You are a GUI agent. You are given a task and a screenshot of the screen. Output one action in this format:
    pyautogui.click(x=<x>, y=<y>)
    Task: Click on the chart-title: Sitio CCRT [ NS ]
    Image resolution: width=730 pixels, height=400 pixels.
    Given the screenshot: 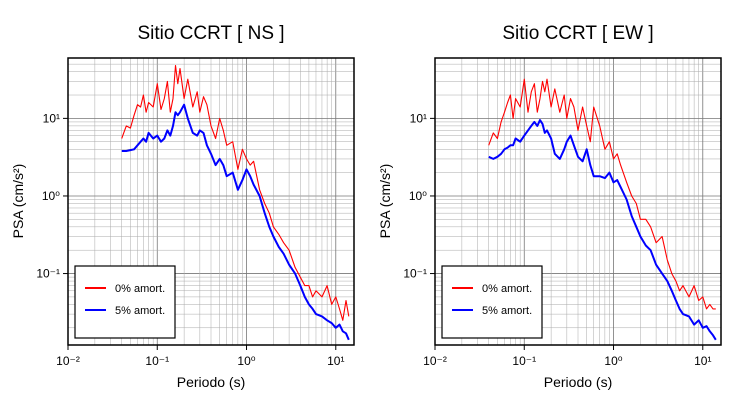 What is the action you would take?
    pyautogui.click(x=210, y=33)
    